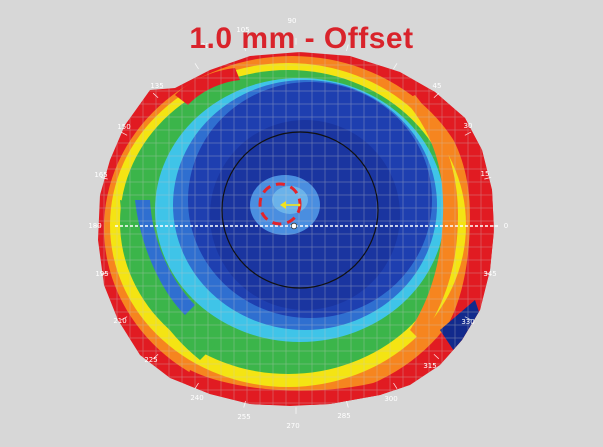 The image size is (603, 447). I want to click on angle-label: 195, so click(101, 274).